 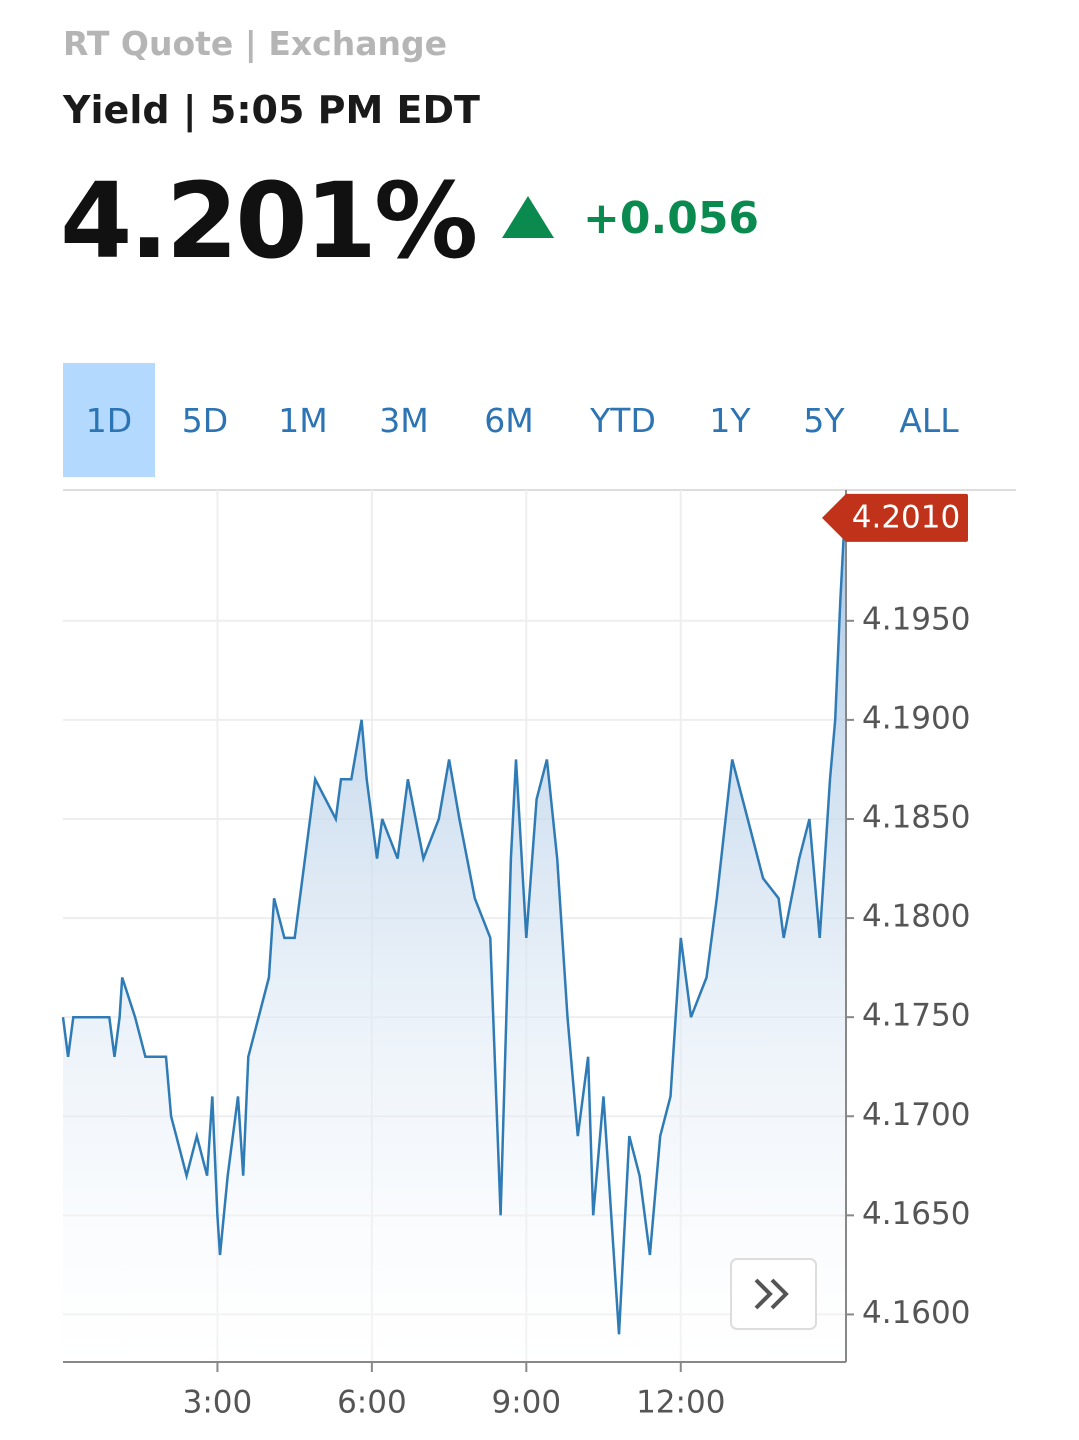 I want to click on current-label: 4.2010, so click(x=906, y=517).